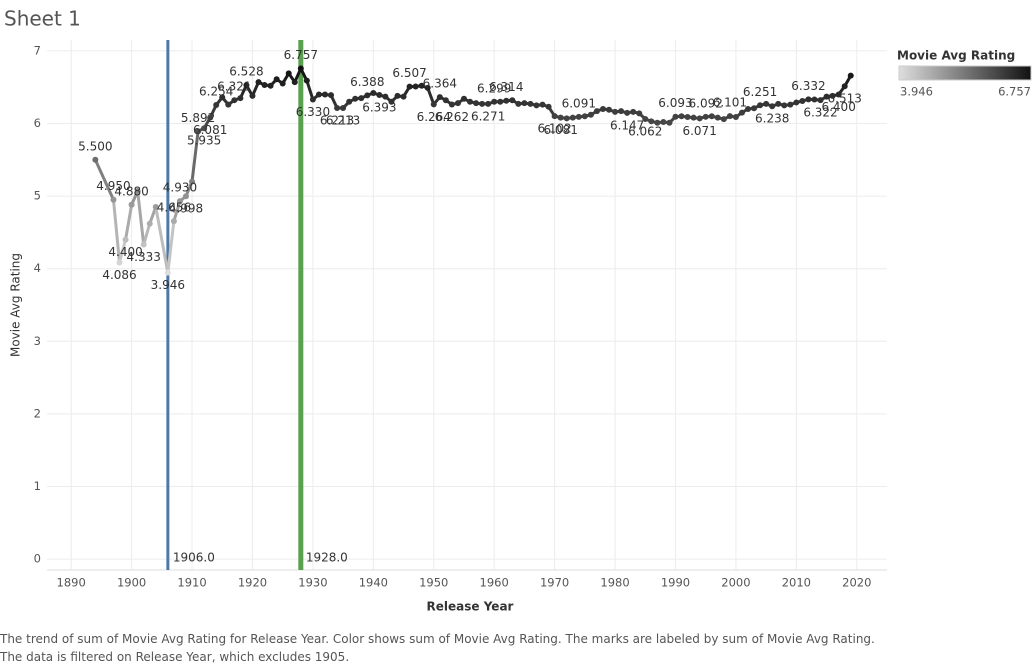 The height and width of the screenshot is (665, 1036). What do you see at coordinates (131, 583) in the screenshot?
I see `x-tick-label: 1900` at bounding box center [131, 583].